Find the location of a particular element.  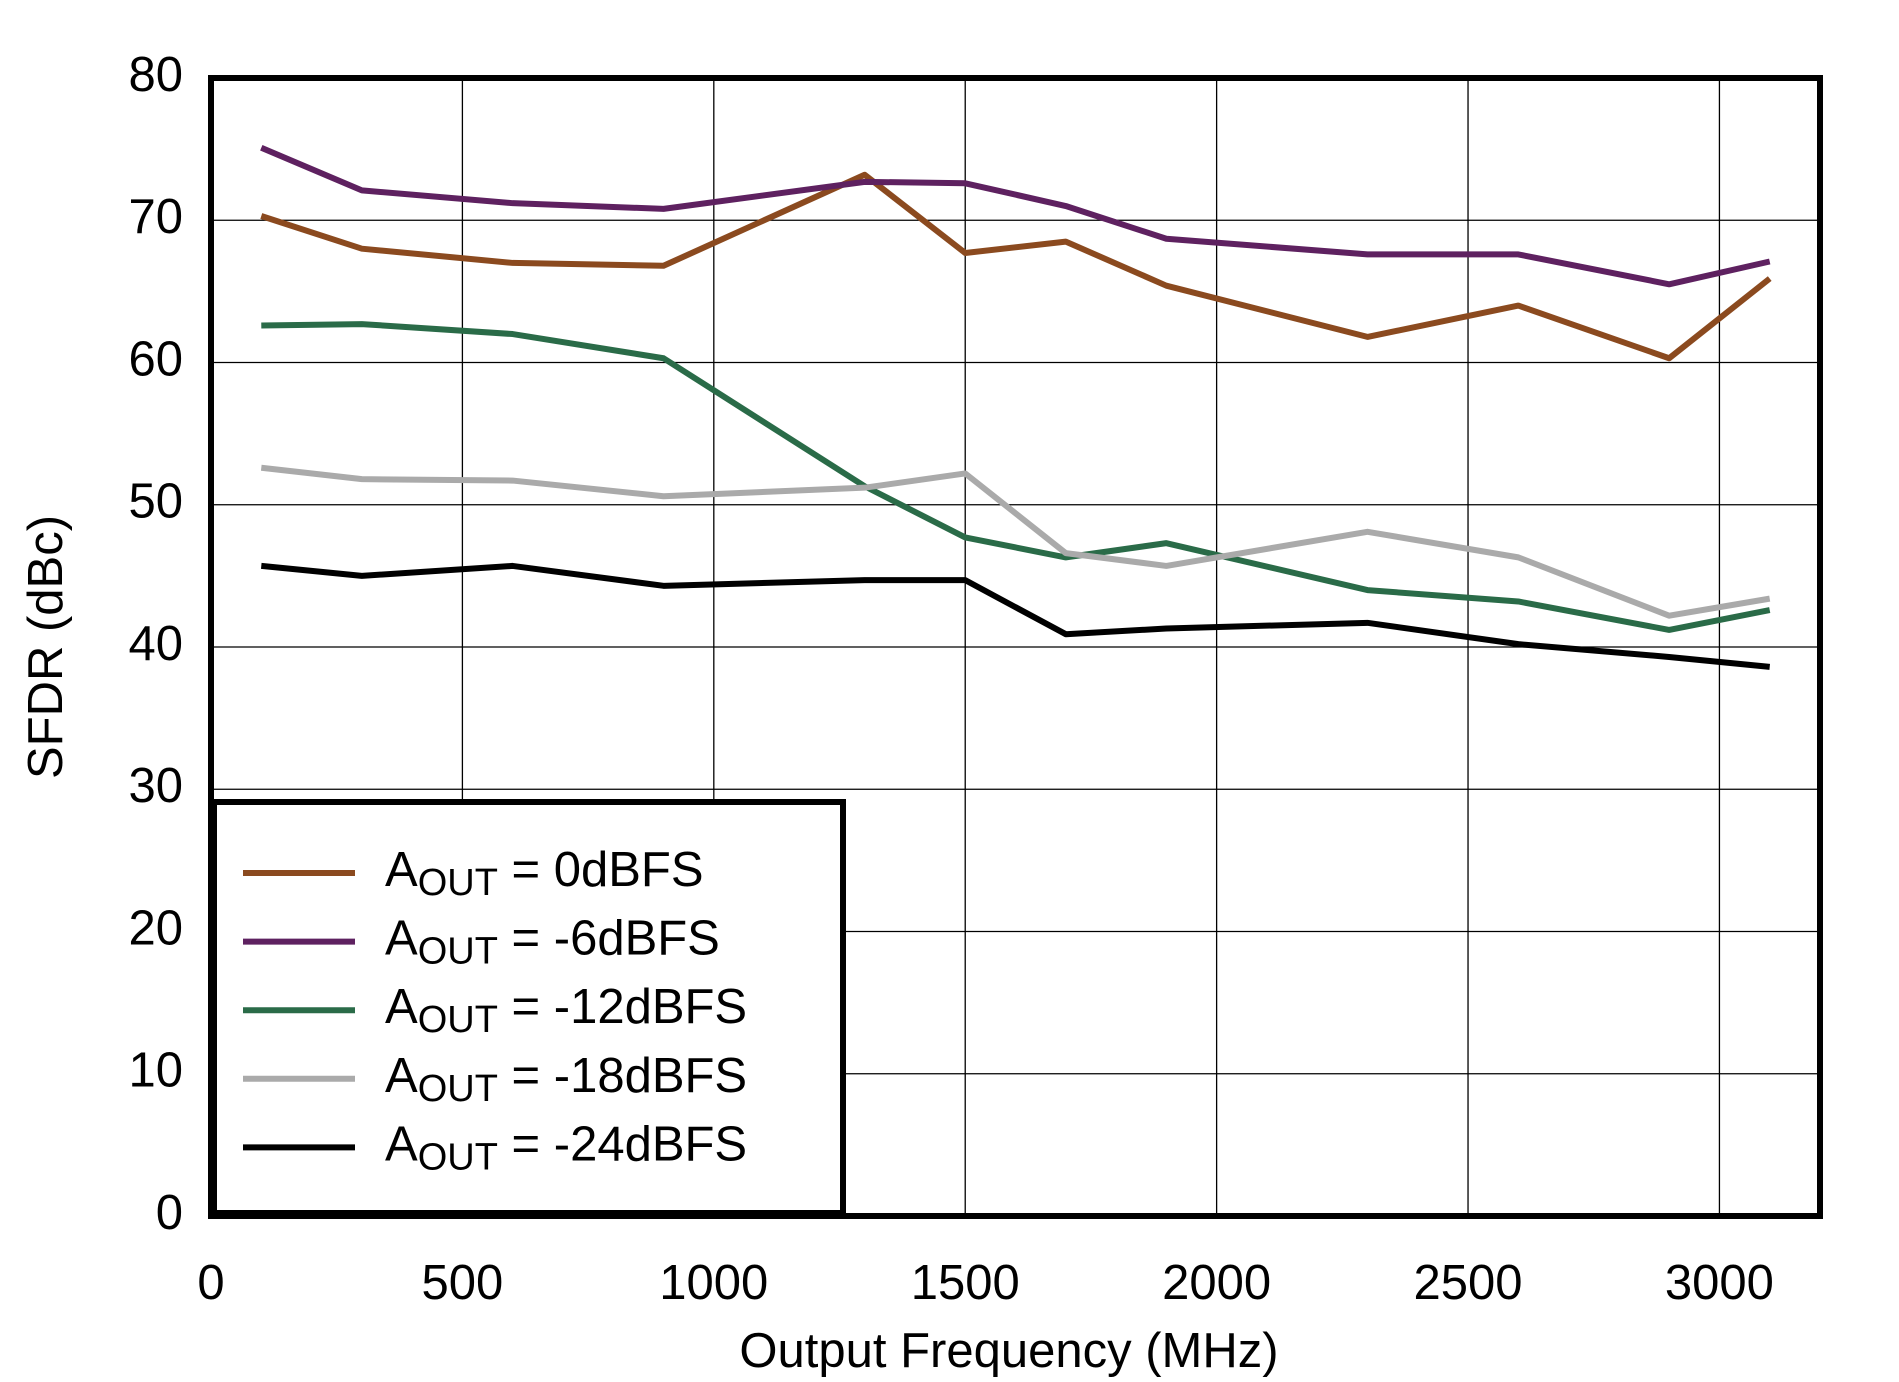

x-tick-label: 2500 is located at coordinates (1468, 1283).